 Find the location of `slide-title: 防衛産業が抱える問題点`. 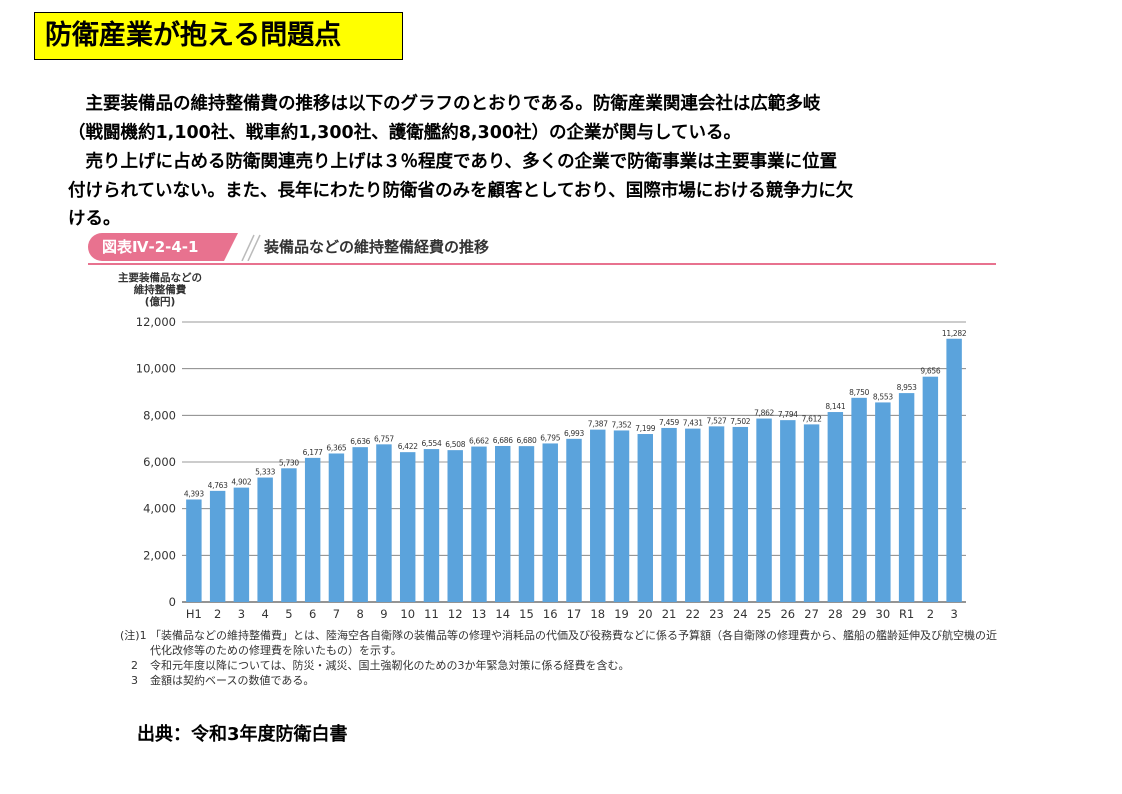

slide-title: 防衛産業が抱える問題点 is located at coordinates (218, 36).